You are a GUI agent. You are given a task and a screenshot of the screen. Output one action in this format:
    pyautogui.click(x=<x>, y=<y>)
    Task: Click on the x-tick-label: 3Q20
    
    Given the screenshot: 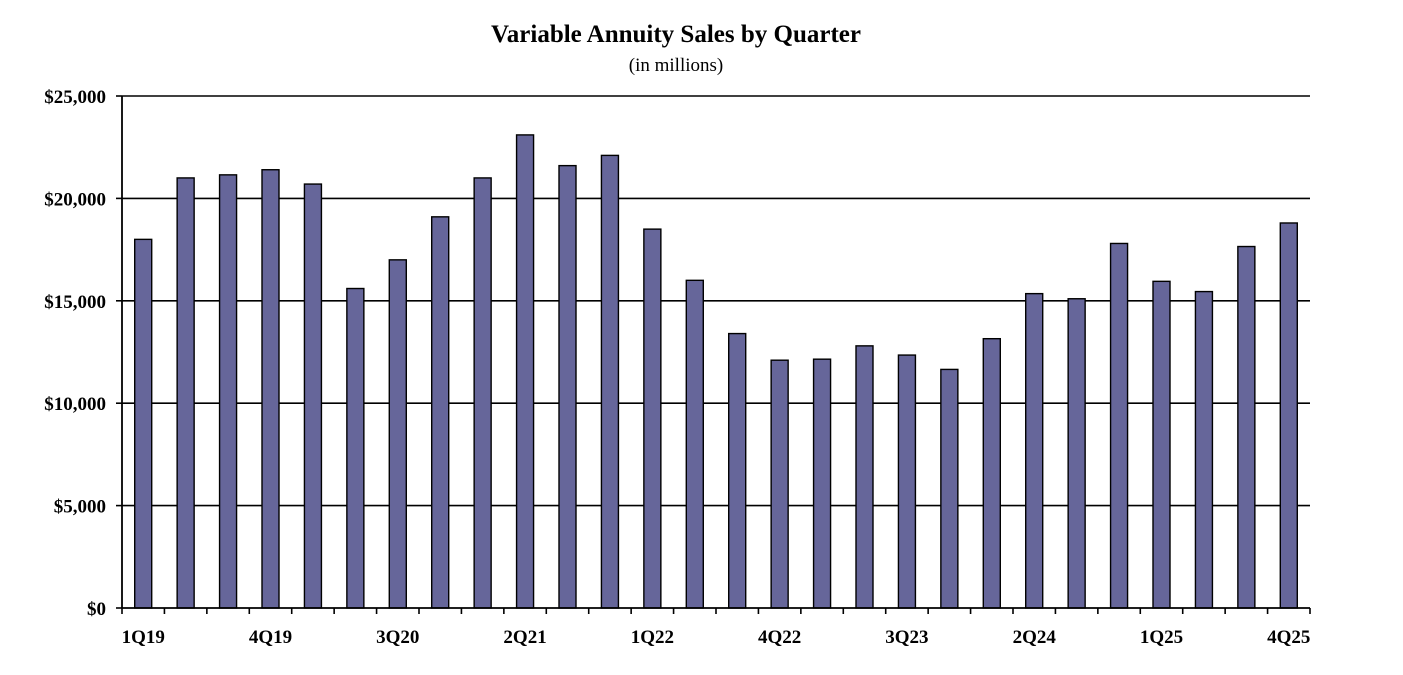 What is the action you would take?
    pyautogui.click(x=397, y=637)
    